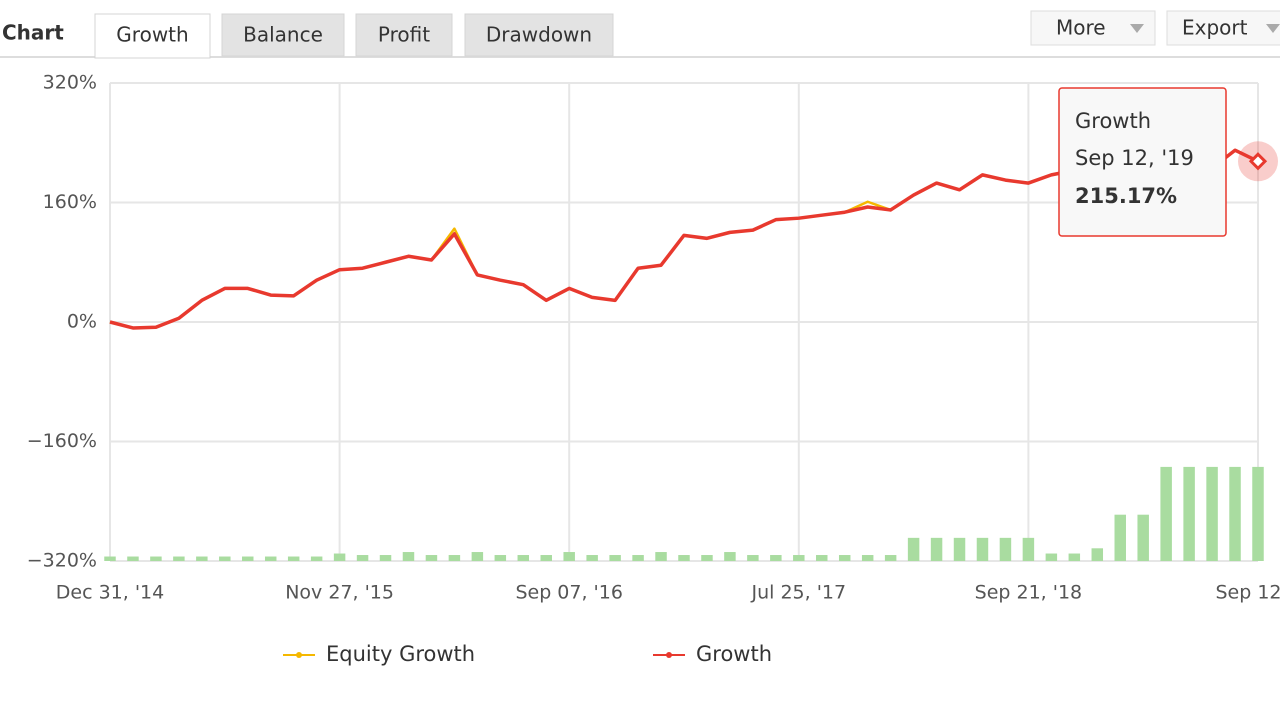  I want to click on y-tick-label: −320%, so click(62, 561).